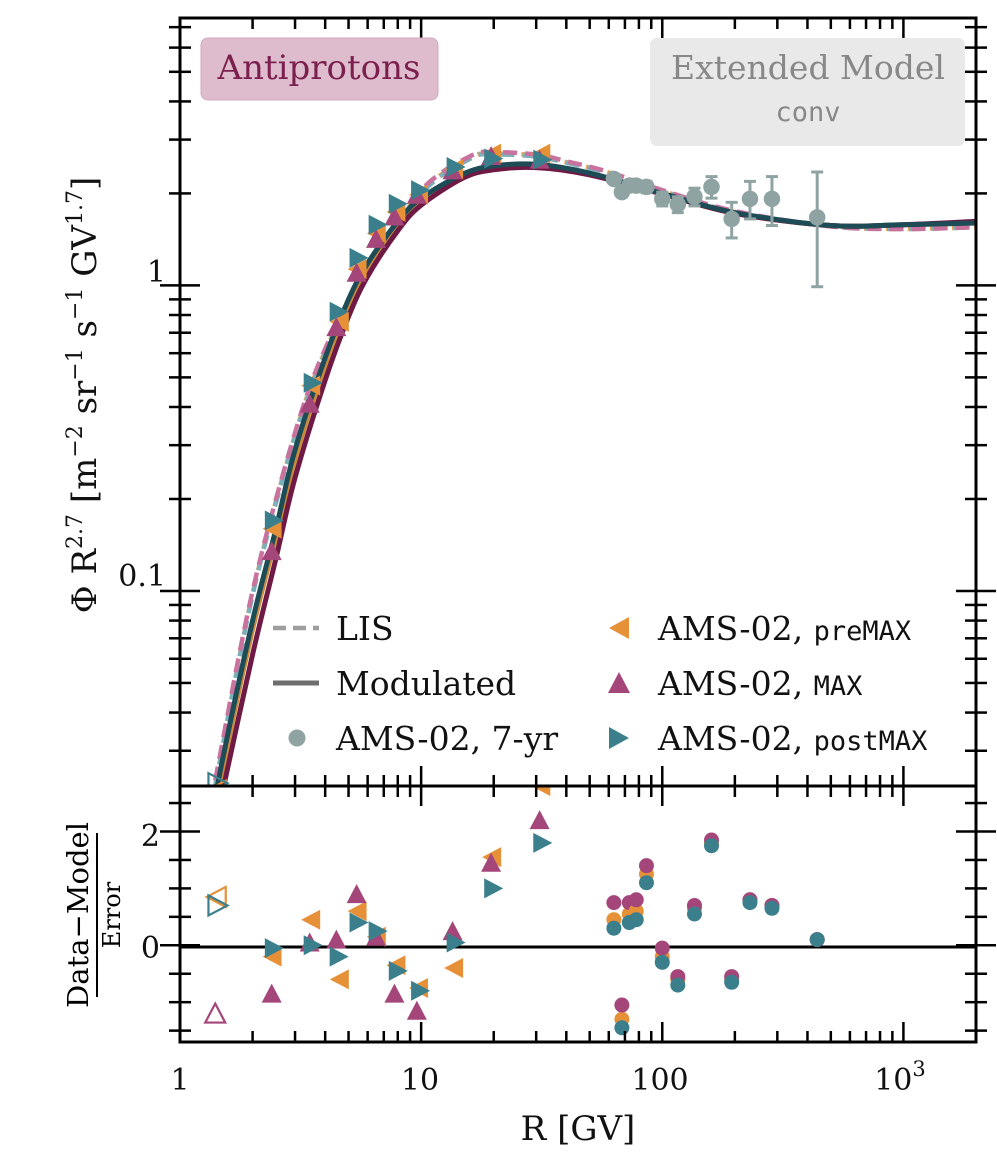 The image size is (997, 1157). What do you see at coordinates (863, 631) in the screenshot?
I see `legend-premax-label-mono: preMAX` at bounding box center [863, 631].